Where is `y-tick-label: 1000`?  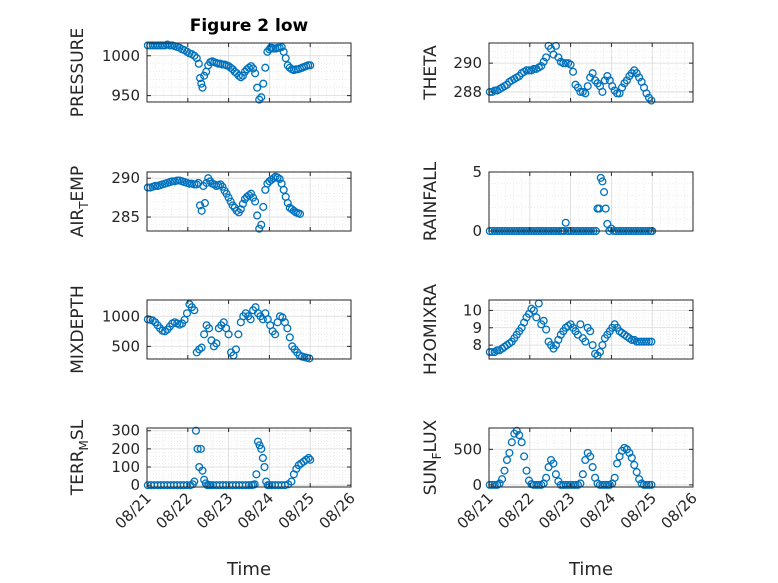
y-tick-label: 1000 is located at coordinates (121, 316).